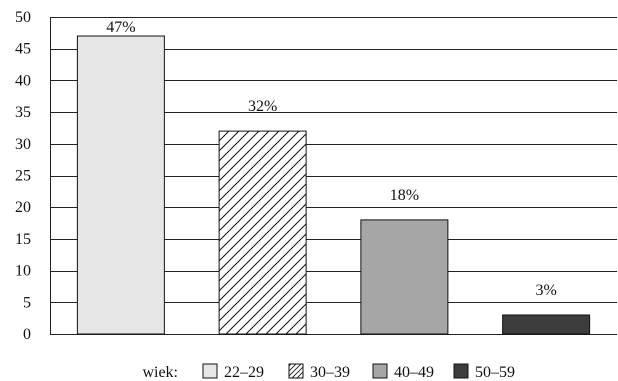  What do you see at coordinates (120, 27) in the screenshot?
I see `data-label: 47%` at bounding box center [120, 27].